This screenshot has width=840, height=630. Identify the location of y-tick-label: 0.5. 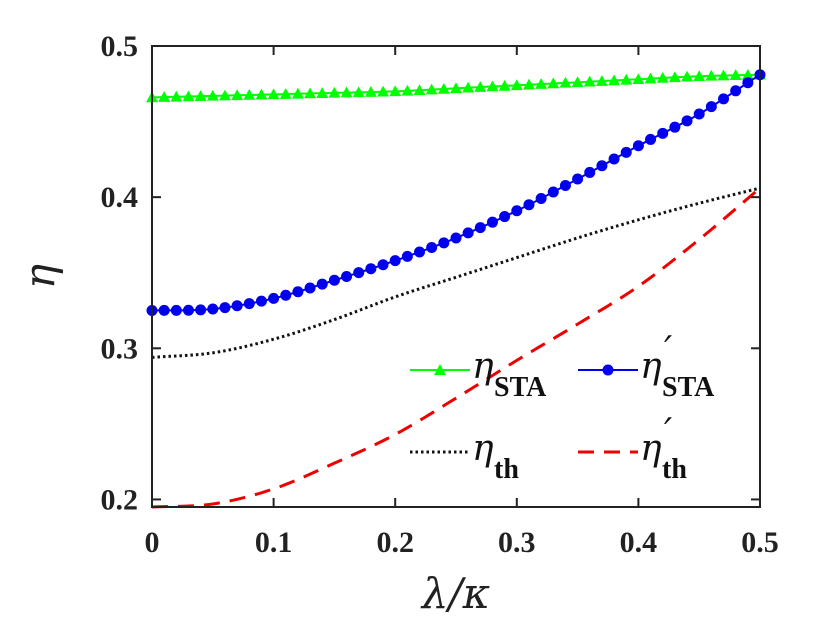
(120, 46).